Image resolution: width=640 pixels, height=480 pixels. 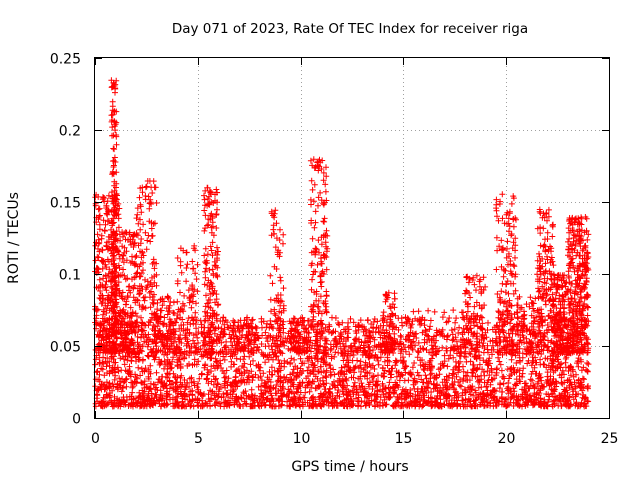 What do you see at coordinates (302, 439) in the screenshot?
I see `x-tick-label: 10` at bounding box center [302, 439].